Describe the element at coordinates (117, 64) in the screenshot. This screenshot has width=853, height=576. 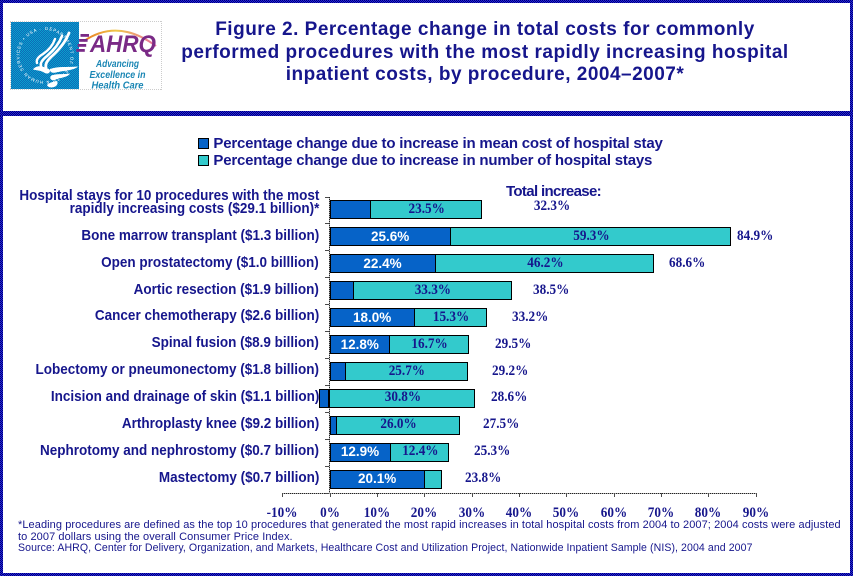
I see `svg-text: Advancing` at that location.